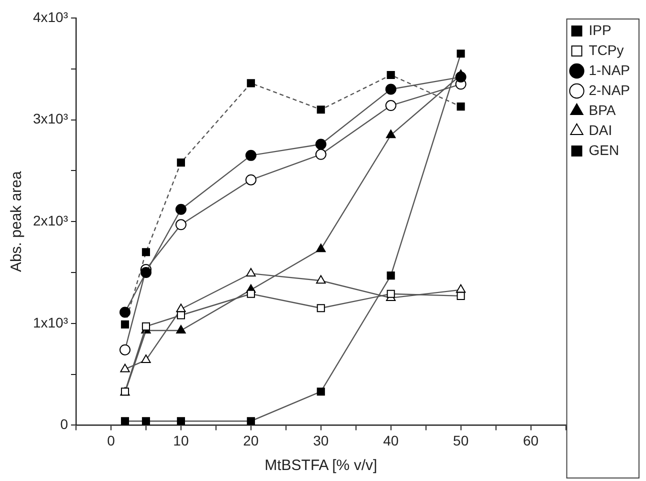 The image size is (646, 481). I want to click on y-tick-label: 1x10³, so click(50, 322).